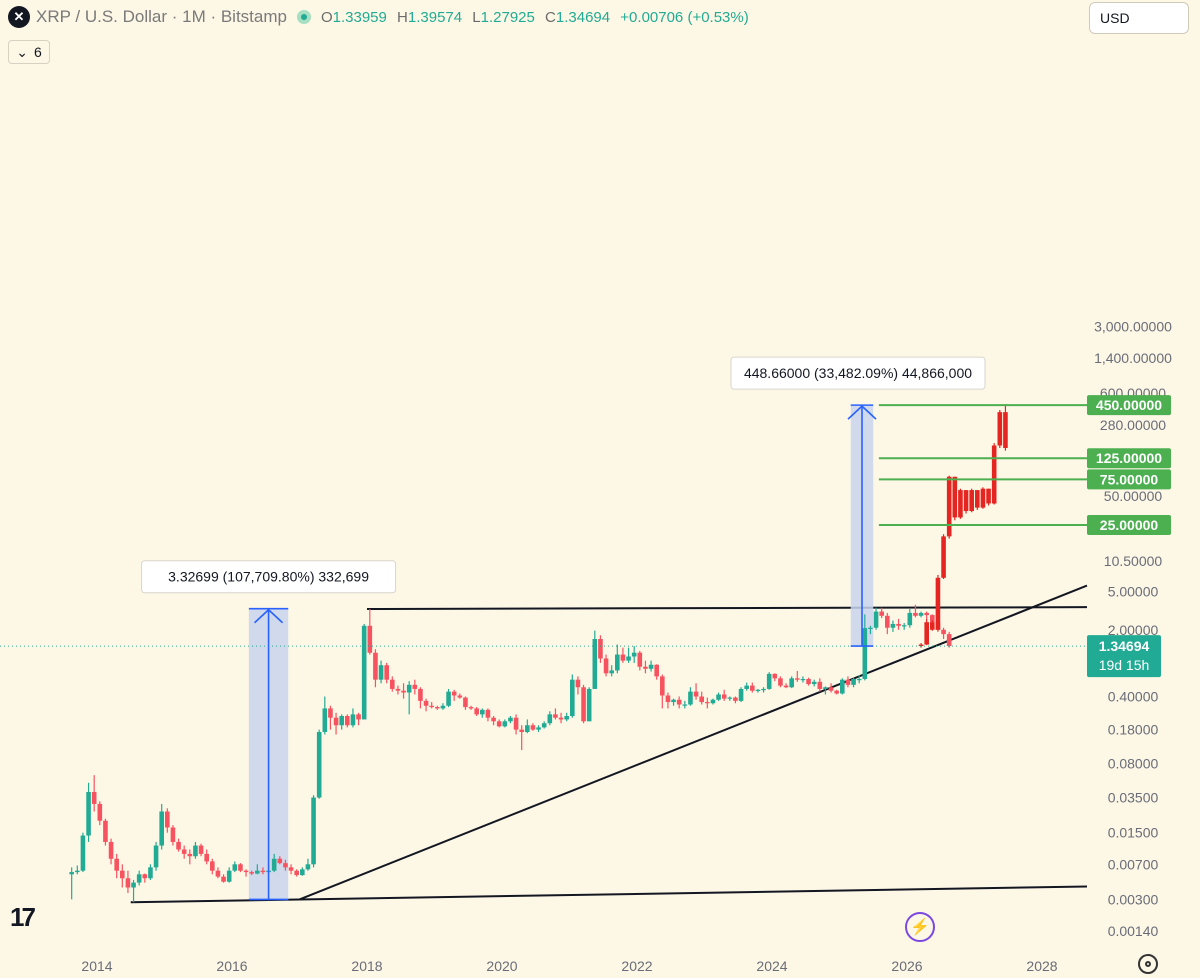  I want to click on xrp-logo-icon: ✕, so click(19, 17).